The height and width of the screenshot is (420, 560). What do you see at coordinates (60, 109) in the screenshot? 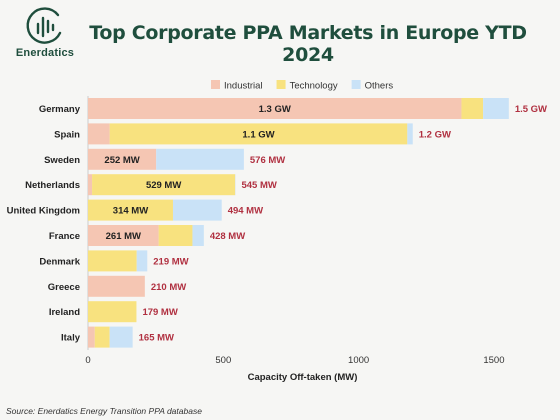
I see `category-label: Germany` at bounding box center [60, 109].